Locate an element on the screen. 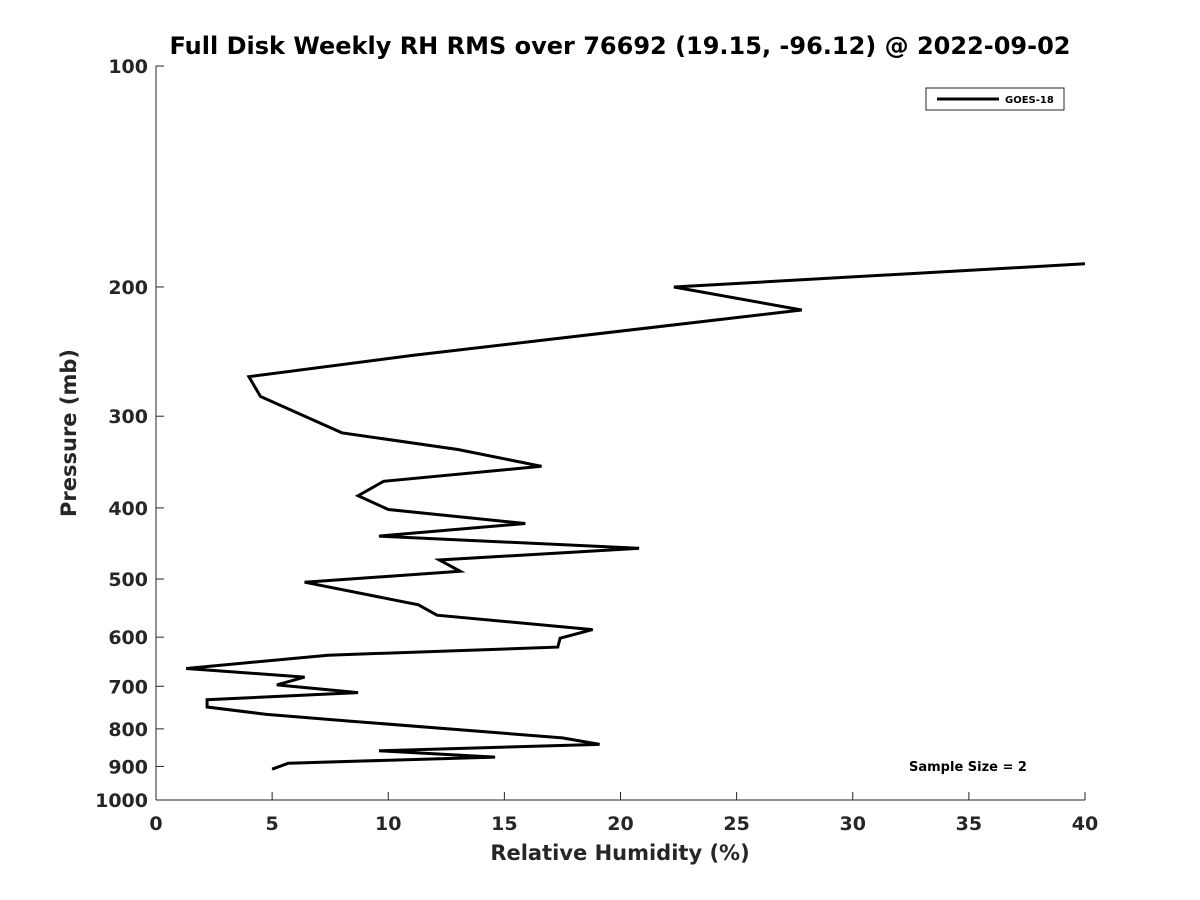 The width and height of the screenshot is (1200, 900). y-tick-label: 600 is located at coordinates (128, 638).